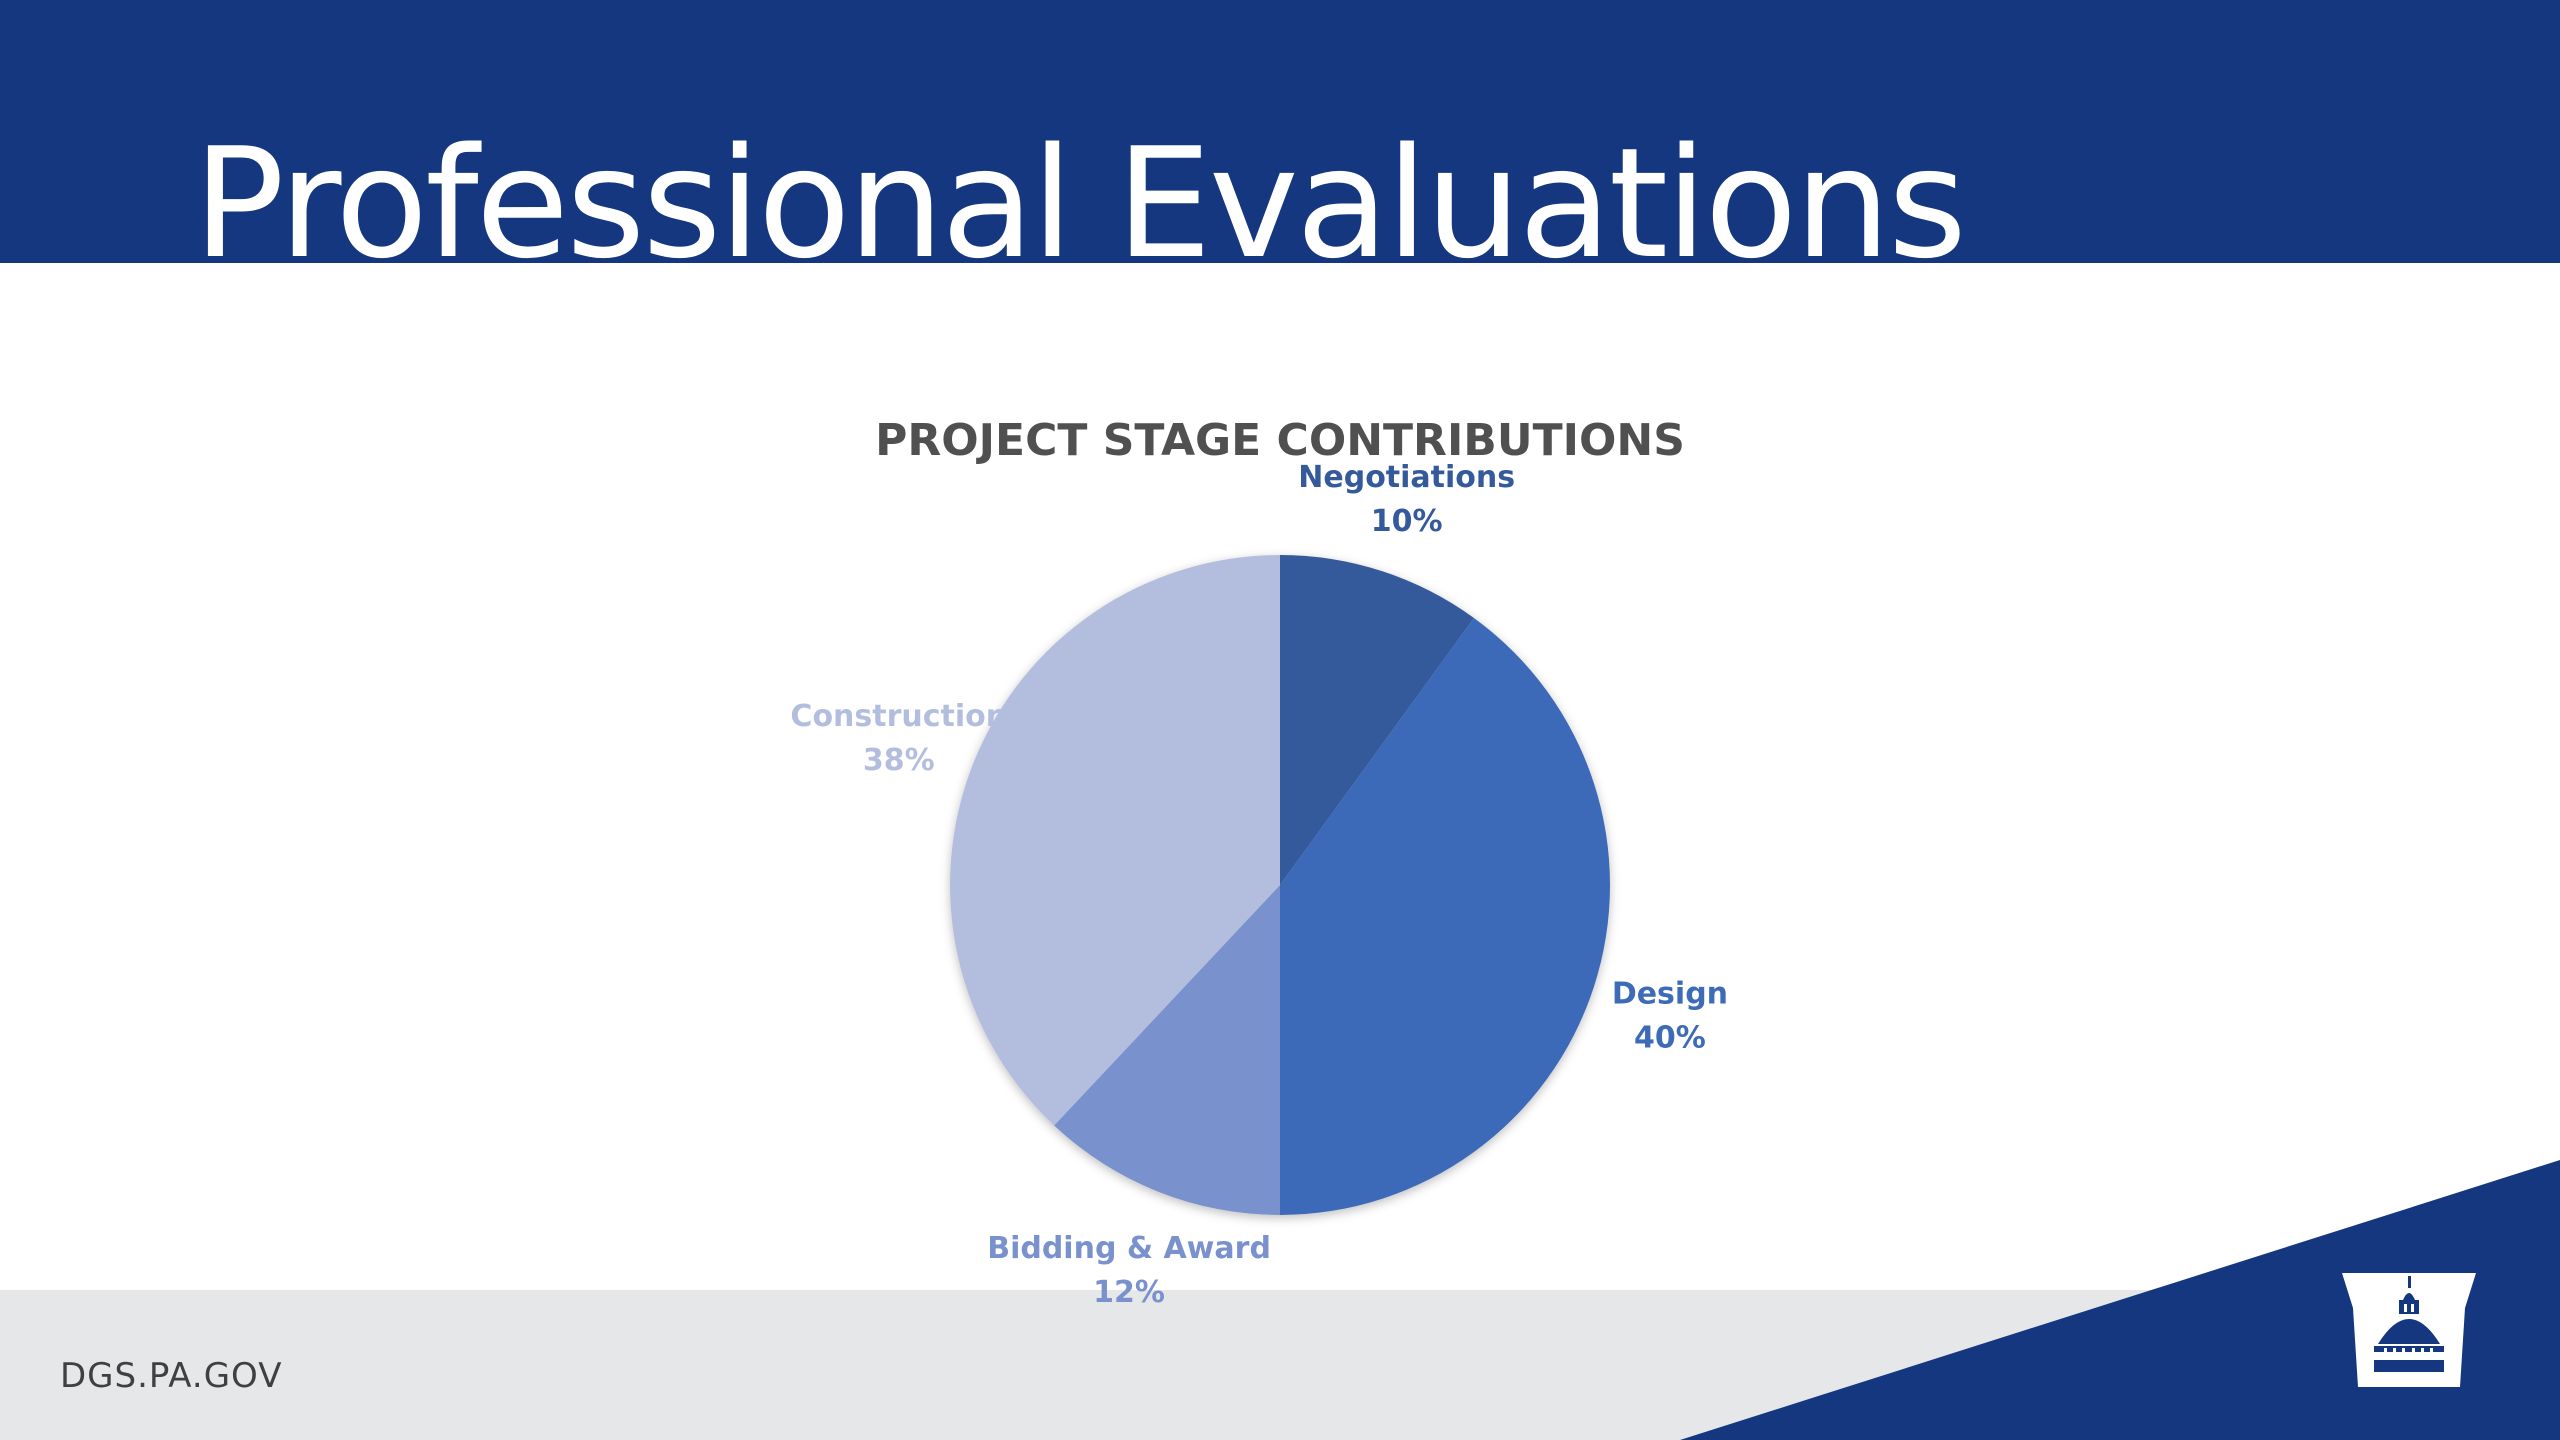 This screenshot has width=2560, height=1440. I want to click on pie-value-label: 38%, so click(899, 760).